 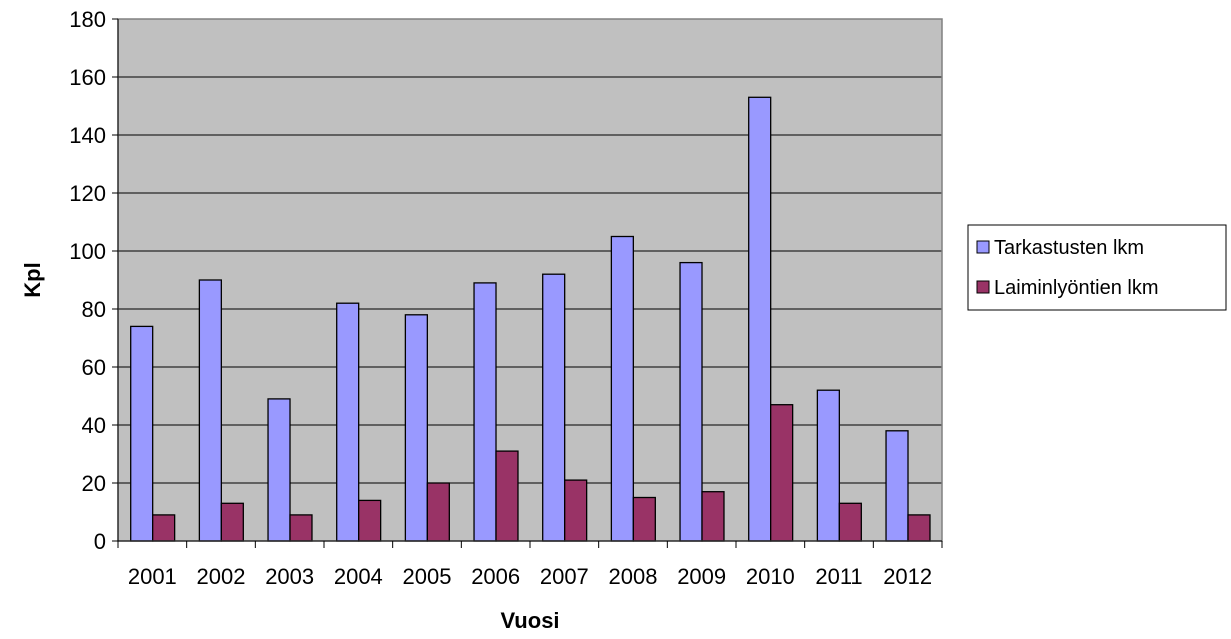 What do you see at coordinates (87, 77) in the screenshot?
I see `y-tick-label: 160` at bounding box center [87, 77].